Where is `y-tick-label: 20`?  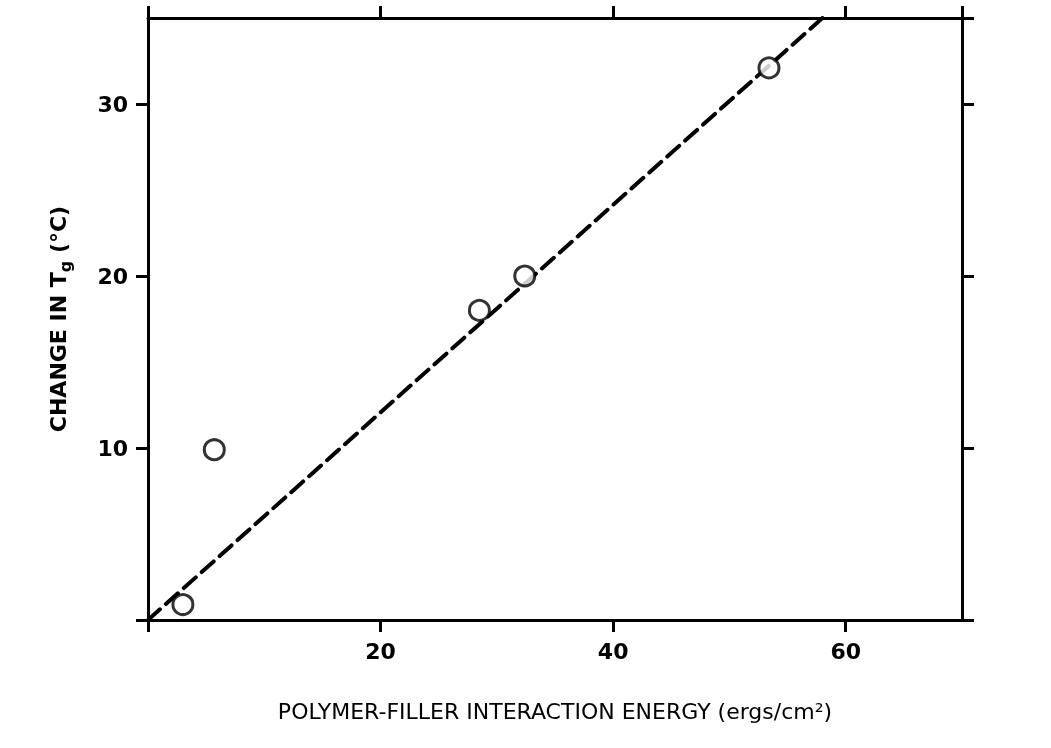 y-tick-label: 20 is located at coordinates (112, 276).